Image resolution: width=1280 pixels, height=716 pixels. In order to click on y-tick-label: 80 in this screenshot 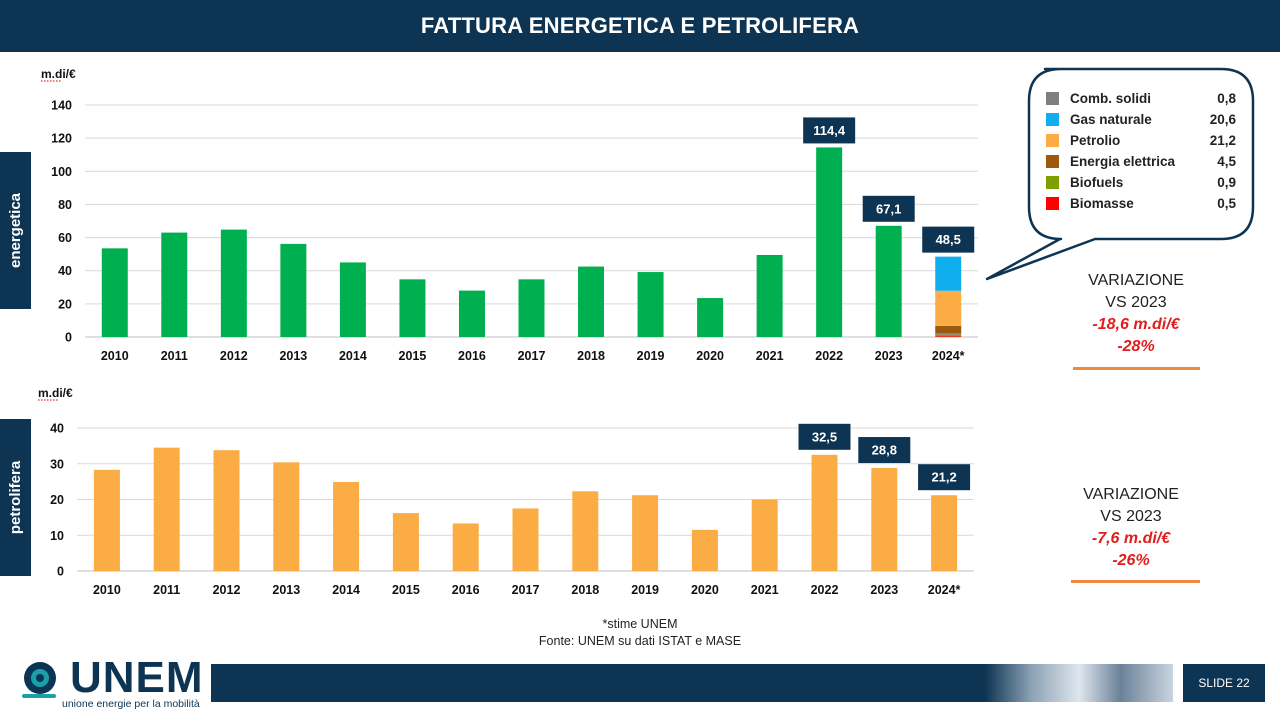, I will do `click(65, 205)`.